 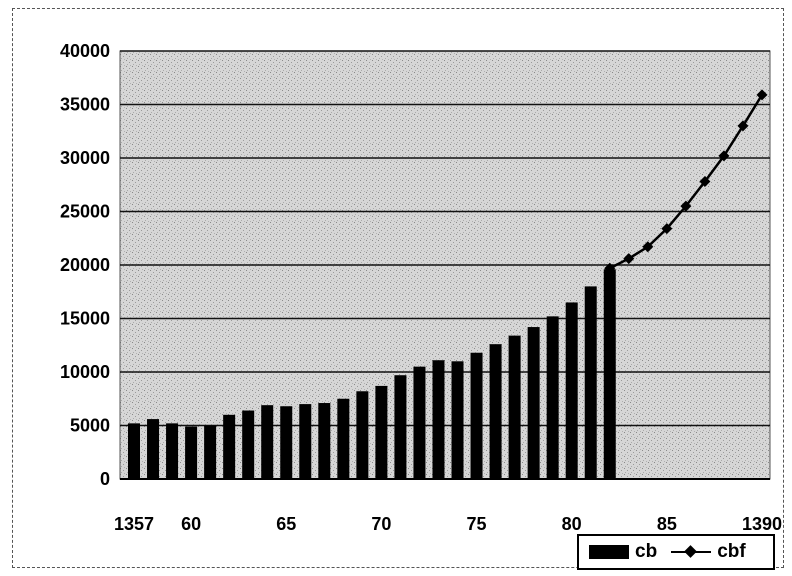 What do you see at coordinates (85, 319) in the screenshot?
I see `y-tick-label: 15000` at bounding box center [85, 319].